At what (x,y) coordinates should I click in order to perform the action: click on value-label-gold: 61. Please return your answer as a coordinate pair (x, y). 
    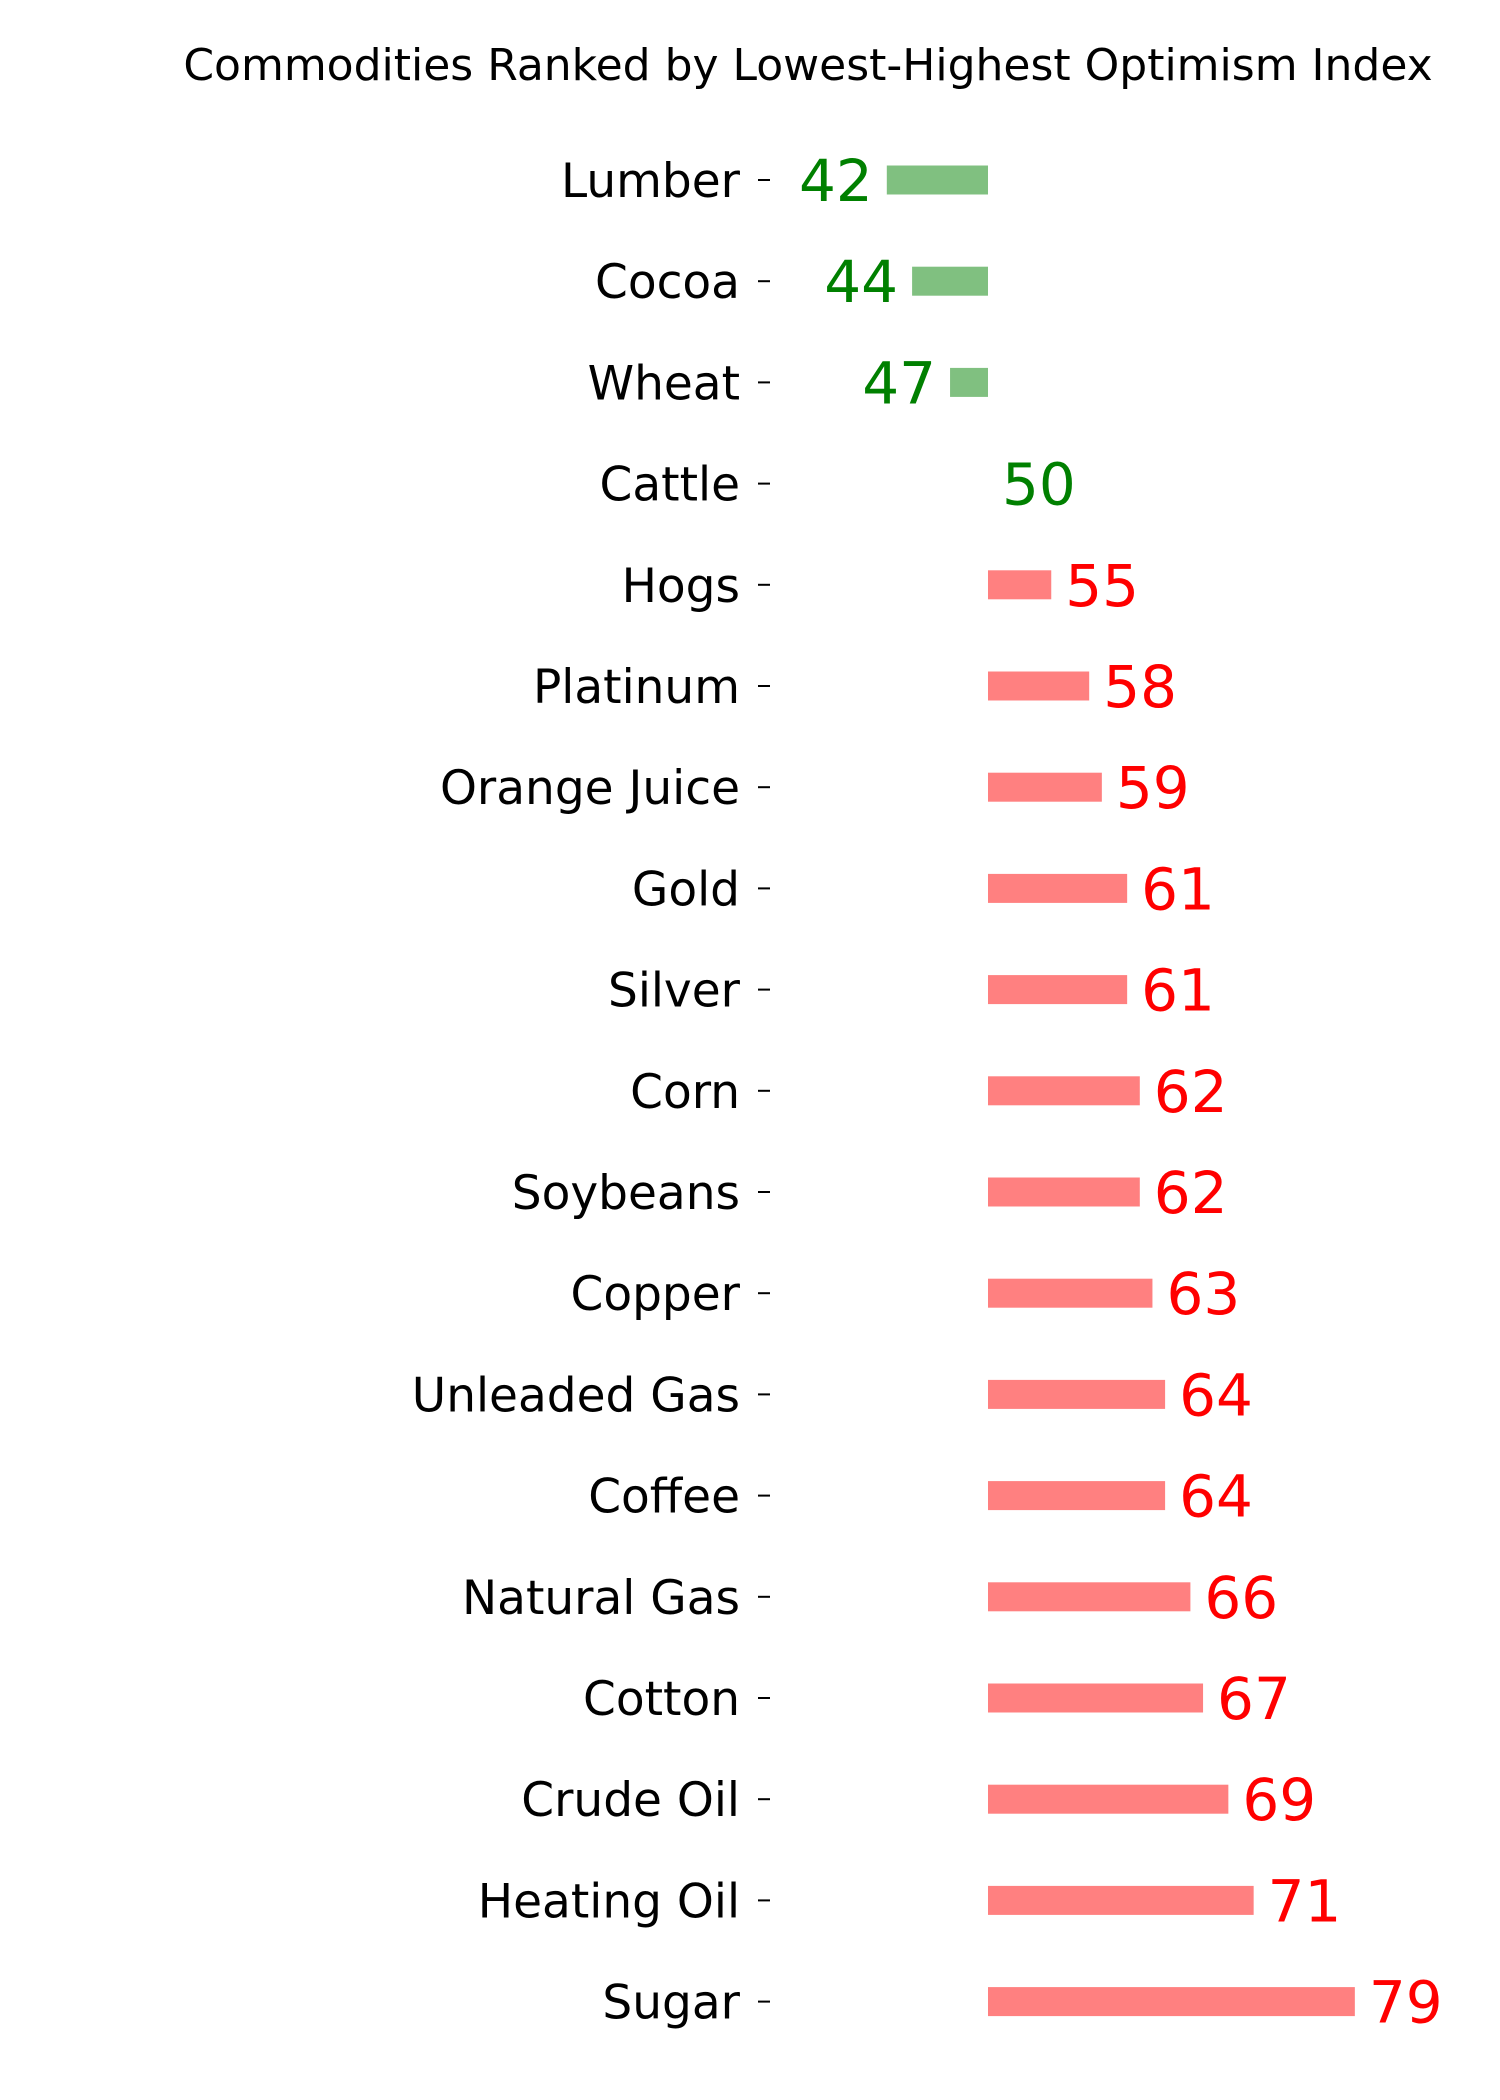
    Looking at the image, I should click on (1178, 889).